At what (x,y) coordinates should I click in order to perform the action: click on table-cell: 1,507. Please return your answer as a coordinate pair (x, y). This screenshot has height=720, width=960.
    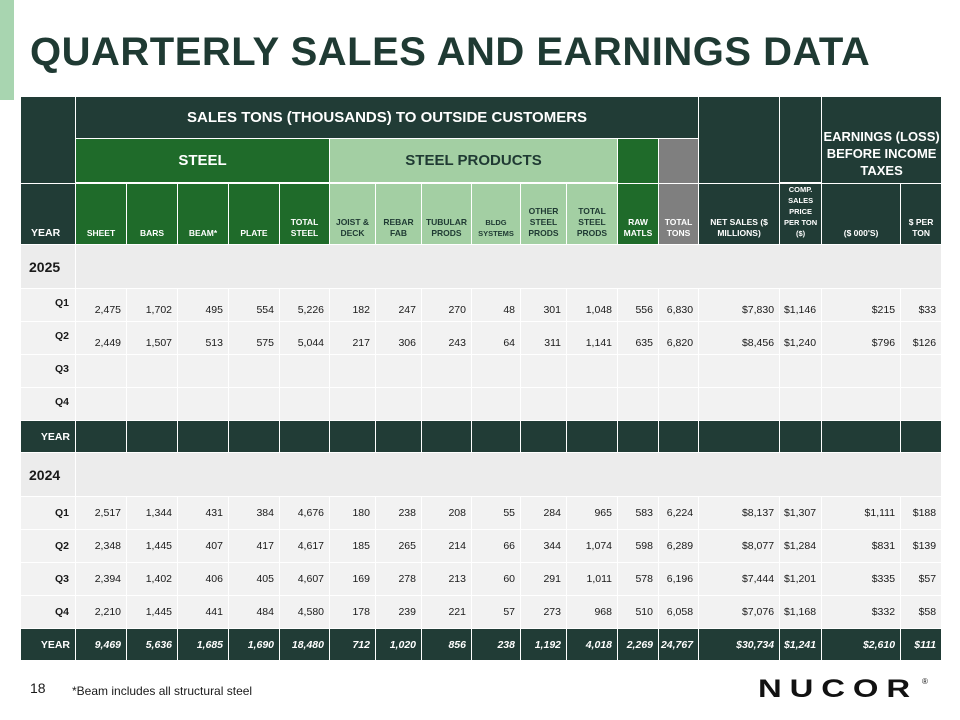
    Looking at the image, I should click on (152, 338).